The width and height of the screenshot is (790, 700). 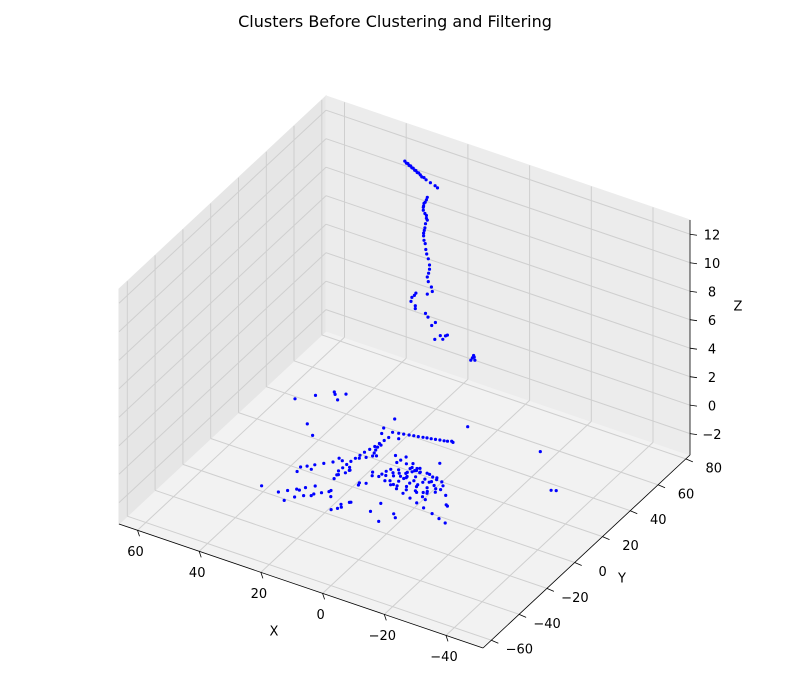 I want to click on x-tick-label: −40, so click(x=443, y=657).